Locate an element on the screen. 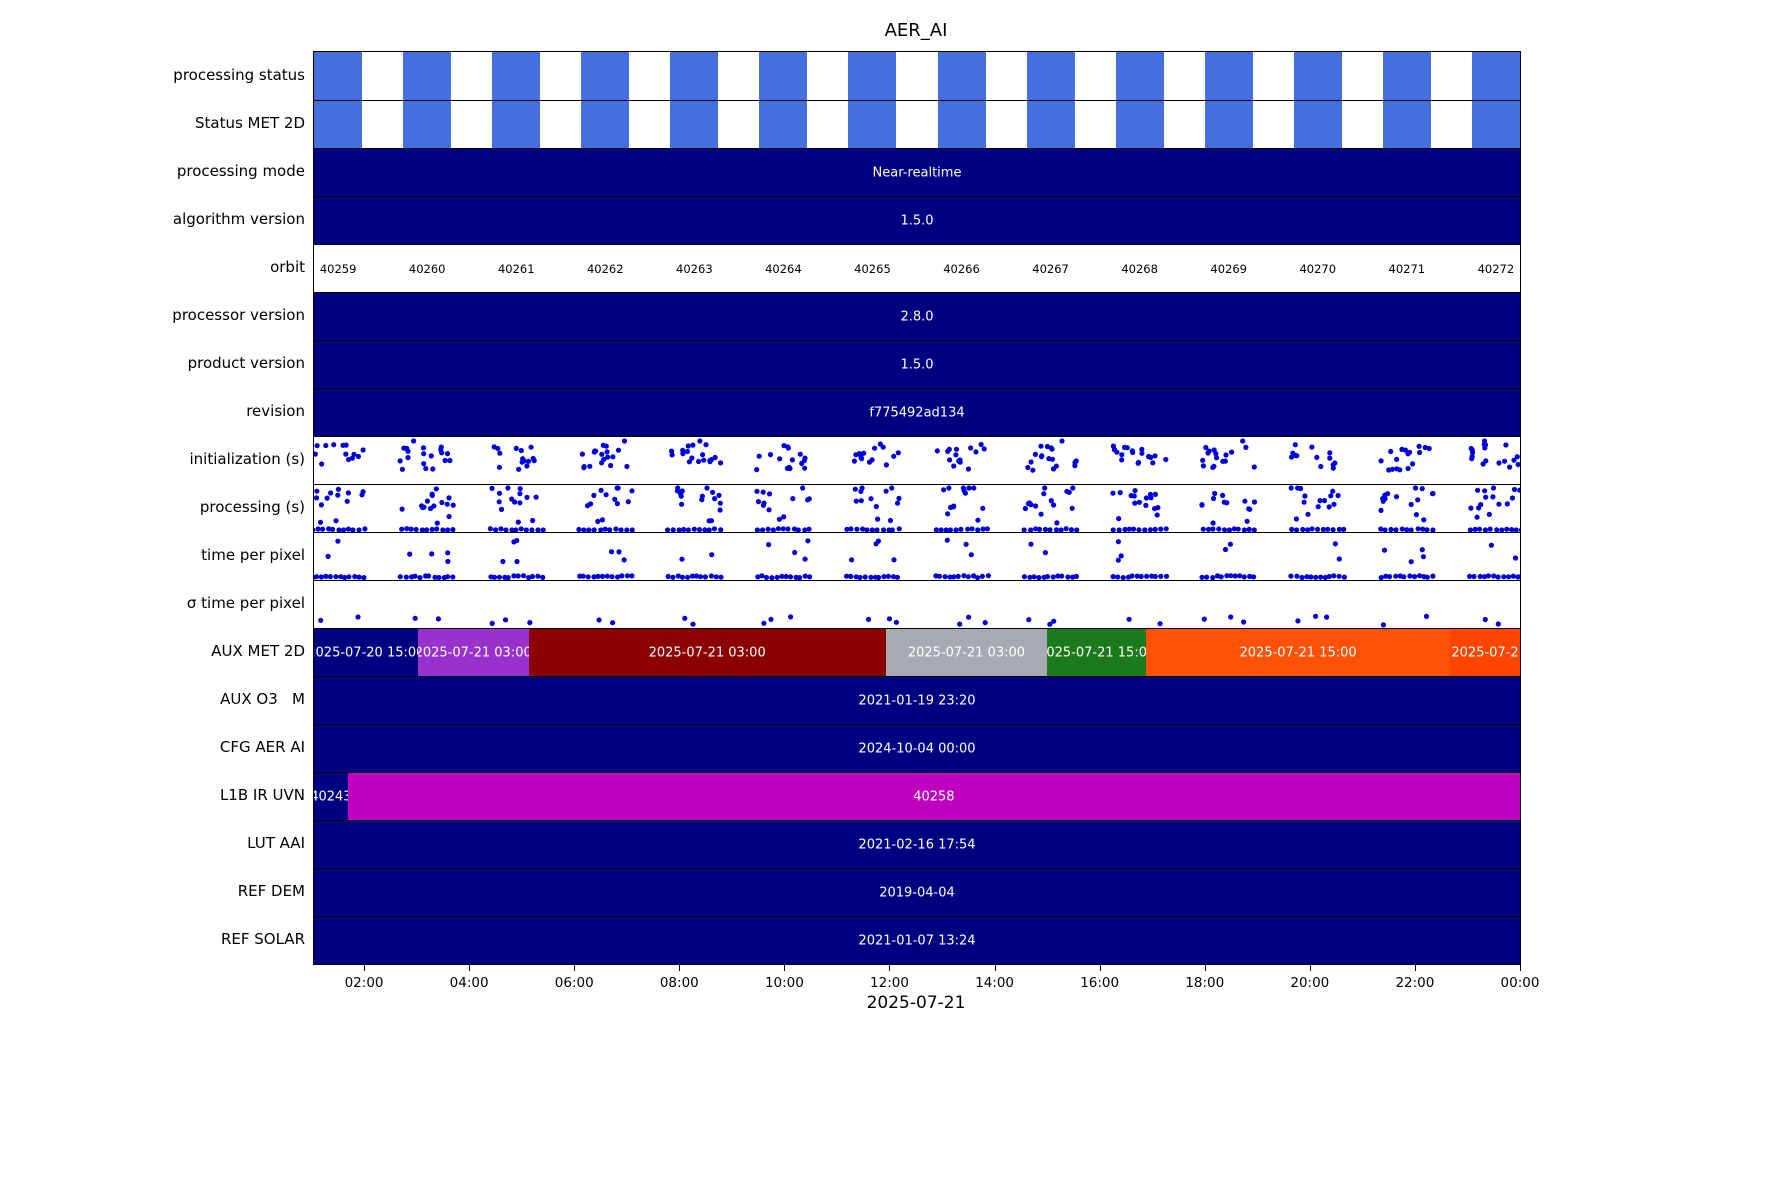 This screenshot has width=1771, height=1181. row-label-processing-mode: processing mode is located at coordinates (240, 171).